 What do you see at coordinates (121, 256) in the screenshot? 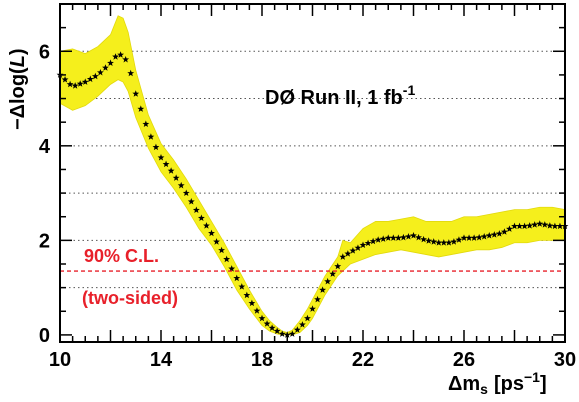
I see `cl-label-top: 90% C.L.` at bounding box center [121, 256].